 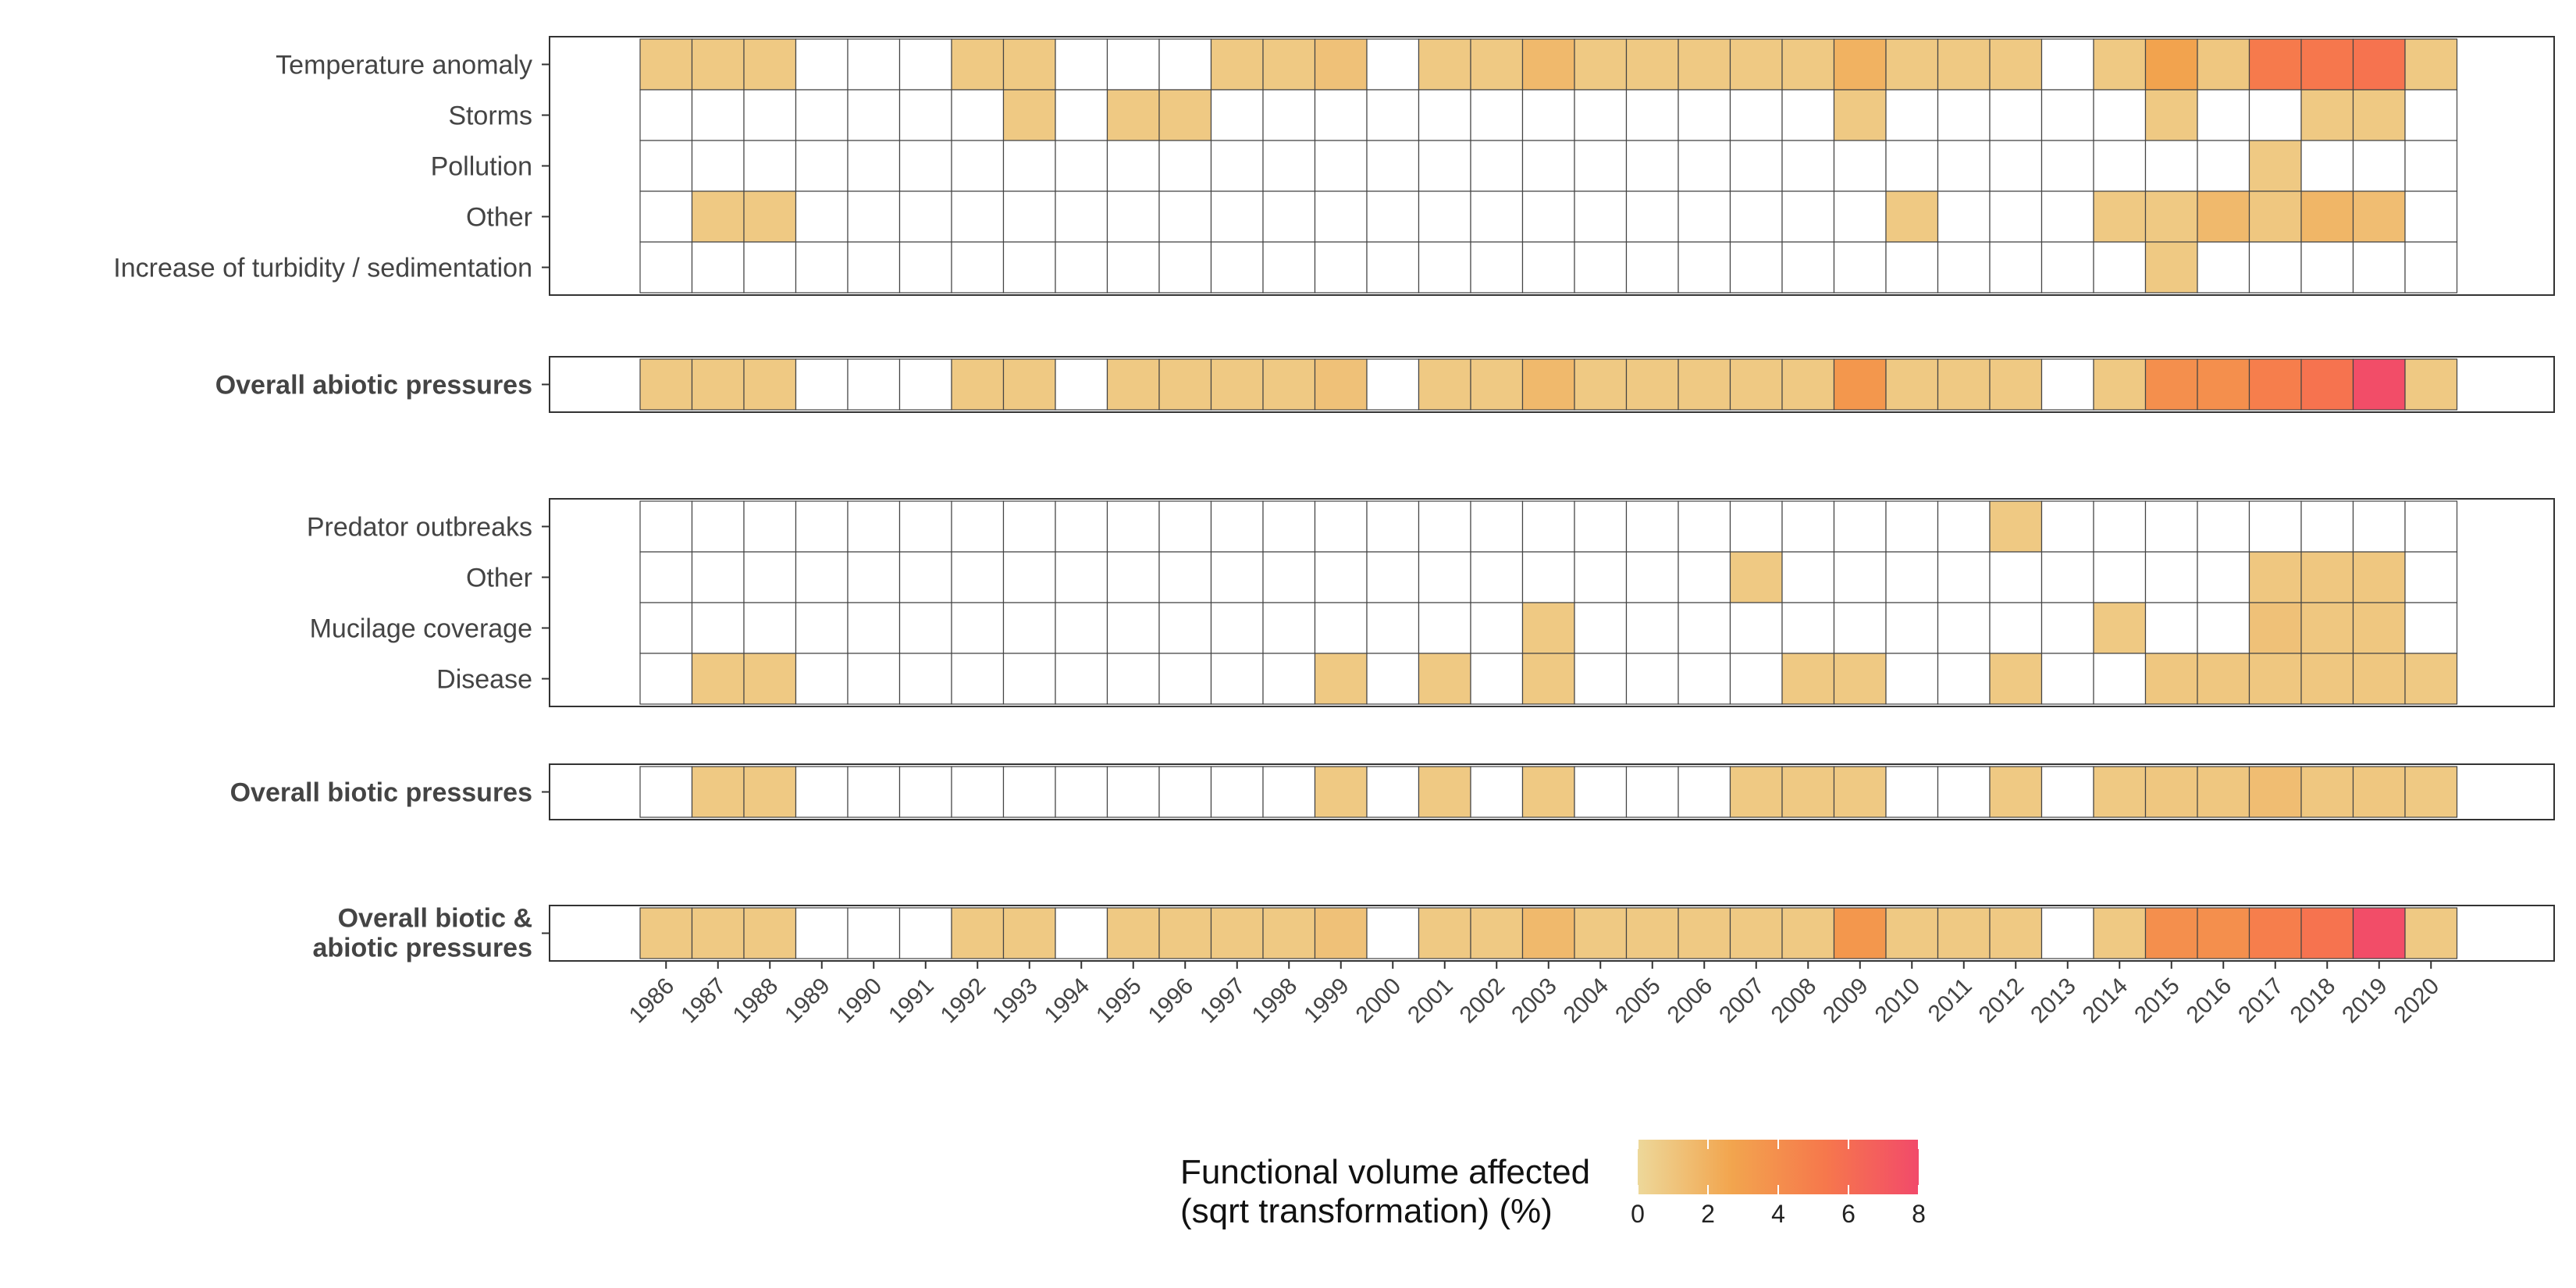 I want to click on x-tick-label: 2011, so click(x=1950, y=1000).